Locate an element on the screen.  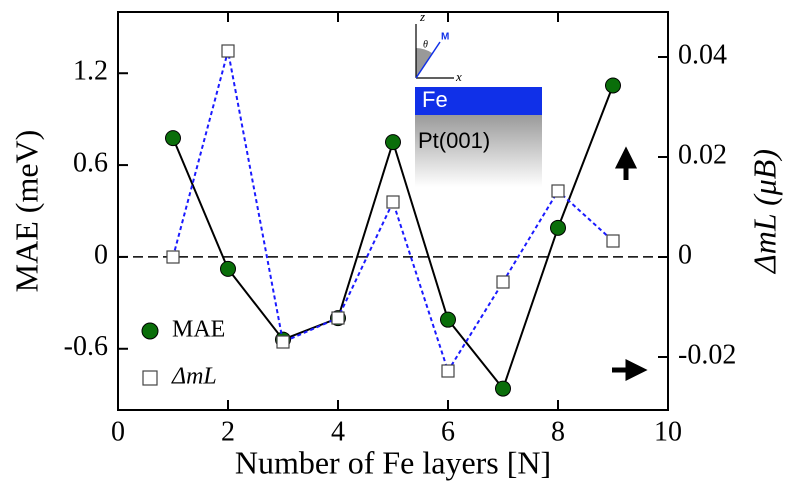
y2-tick-label: -0.02 is located at coordinates (707, 354).